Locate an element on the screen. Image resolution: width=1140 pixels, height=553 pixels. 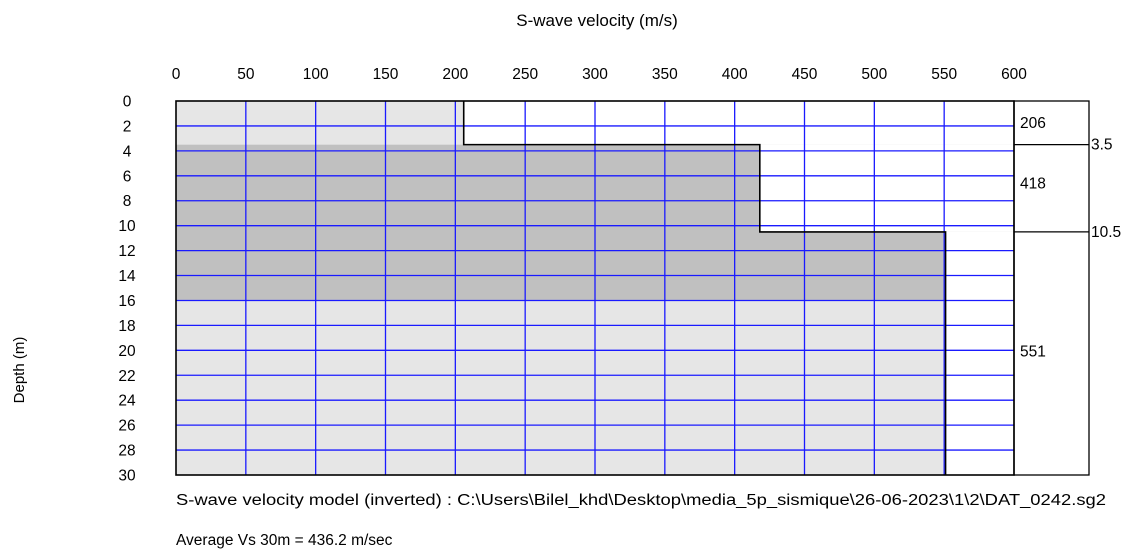
x-tick-label: 550 is located at coordinates (944, 74).